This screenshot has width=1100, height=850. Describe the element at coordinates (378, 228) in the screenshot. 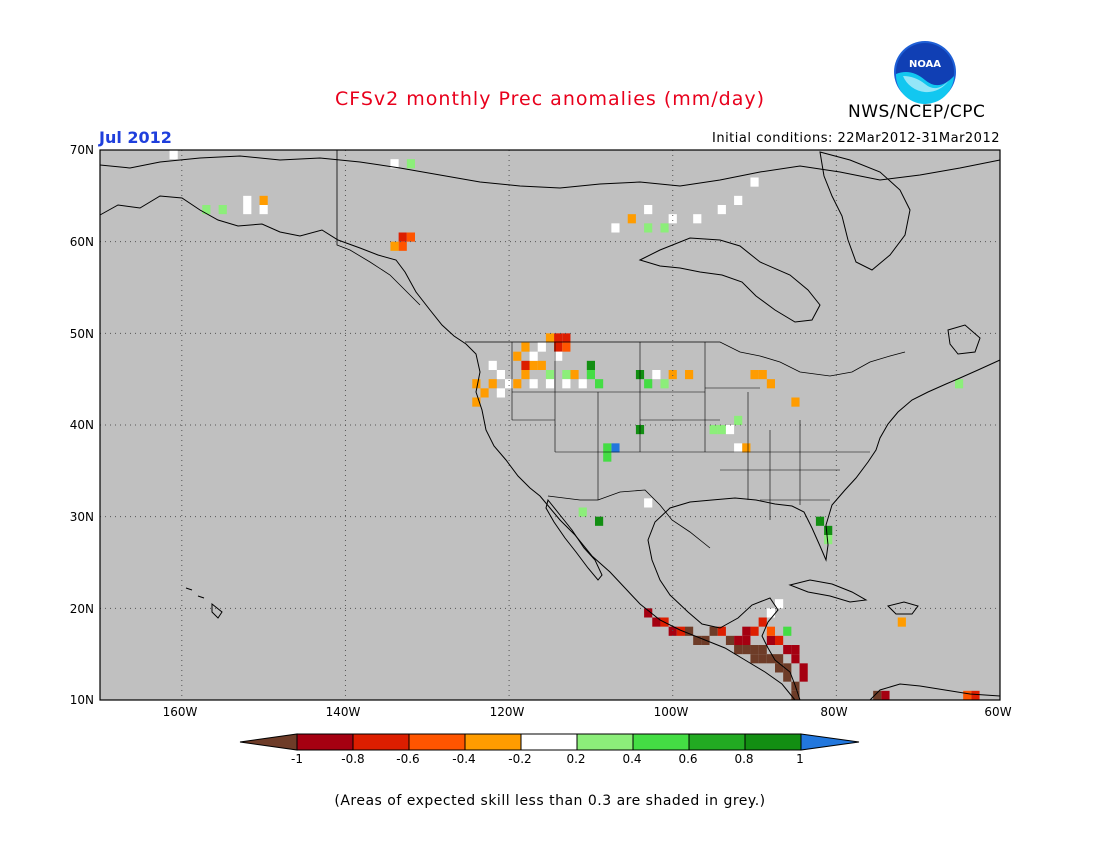

I see `border-alaska-canada` at that location.